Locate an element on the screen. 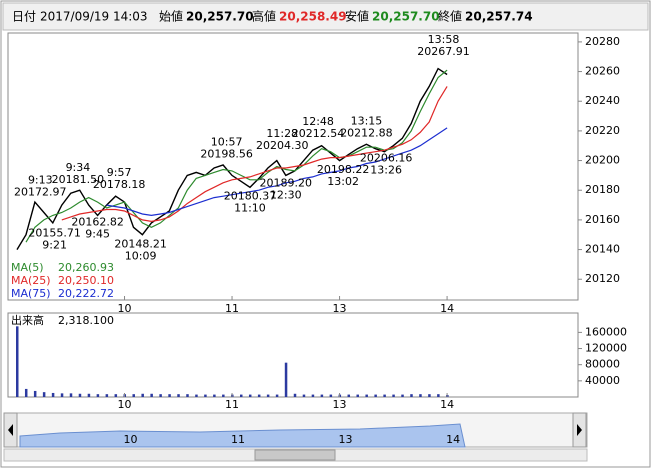 The width and height of the screenshot is (652, 473). y-tick-label: 20240 is located at coordinates (602, 100).